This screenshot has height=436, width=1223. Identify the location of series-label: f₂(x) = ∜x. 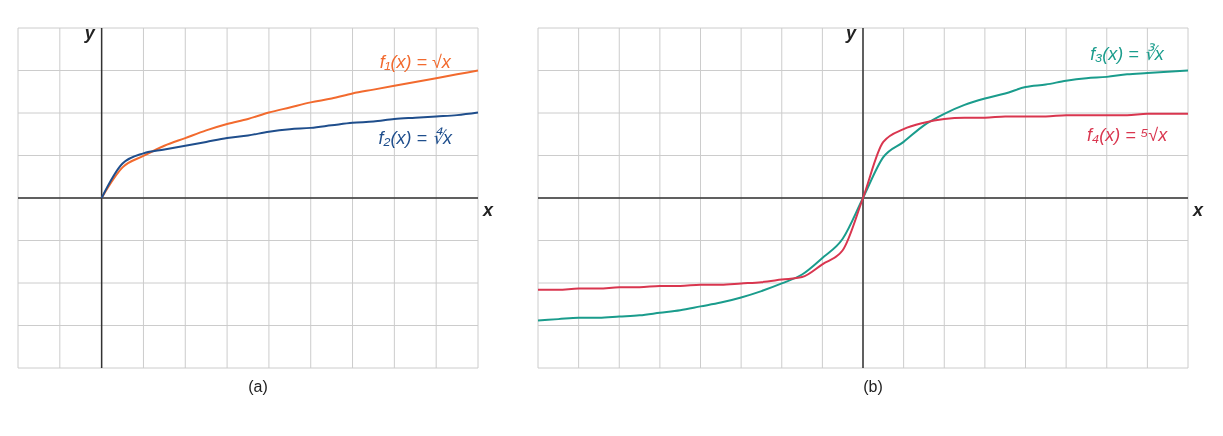
(415, 137).